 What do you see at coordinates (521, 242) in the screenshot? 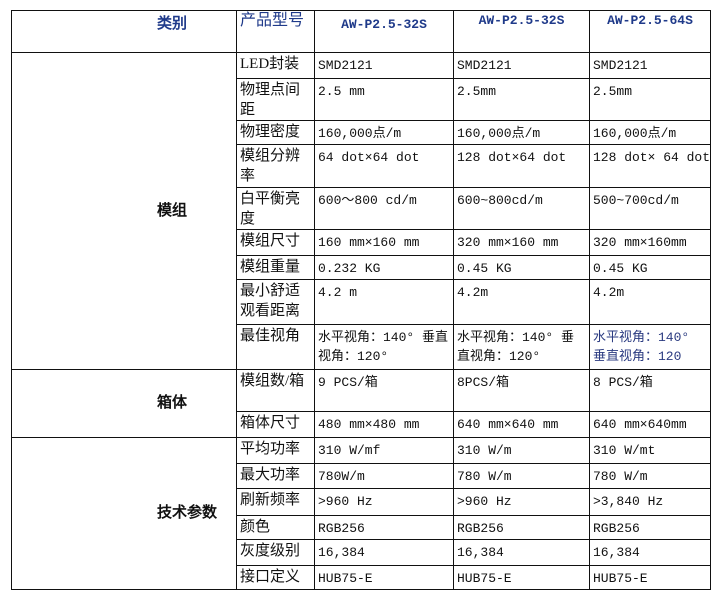
I see `param-value: 320 mm×160 mm` at bounding box center [521, 242].